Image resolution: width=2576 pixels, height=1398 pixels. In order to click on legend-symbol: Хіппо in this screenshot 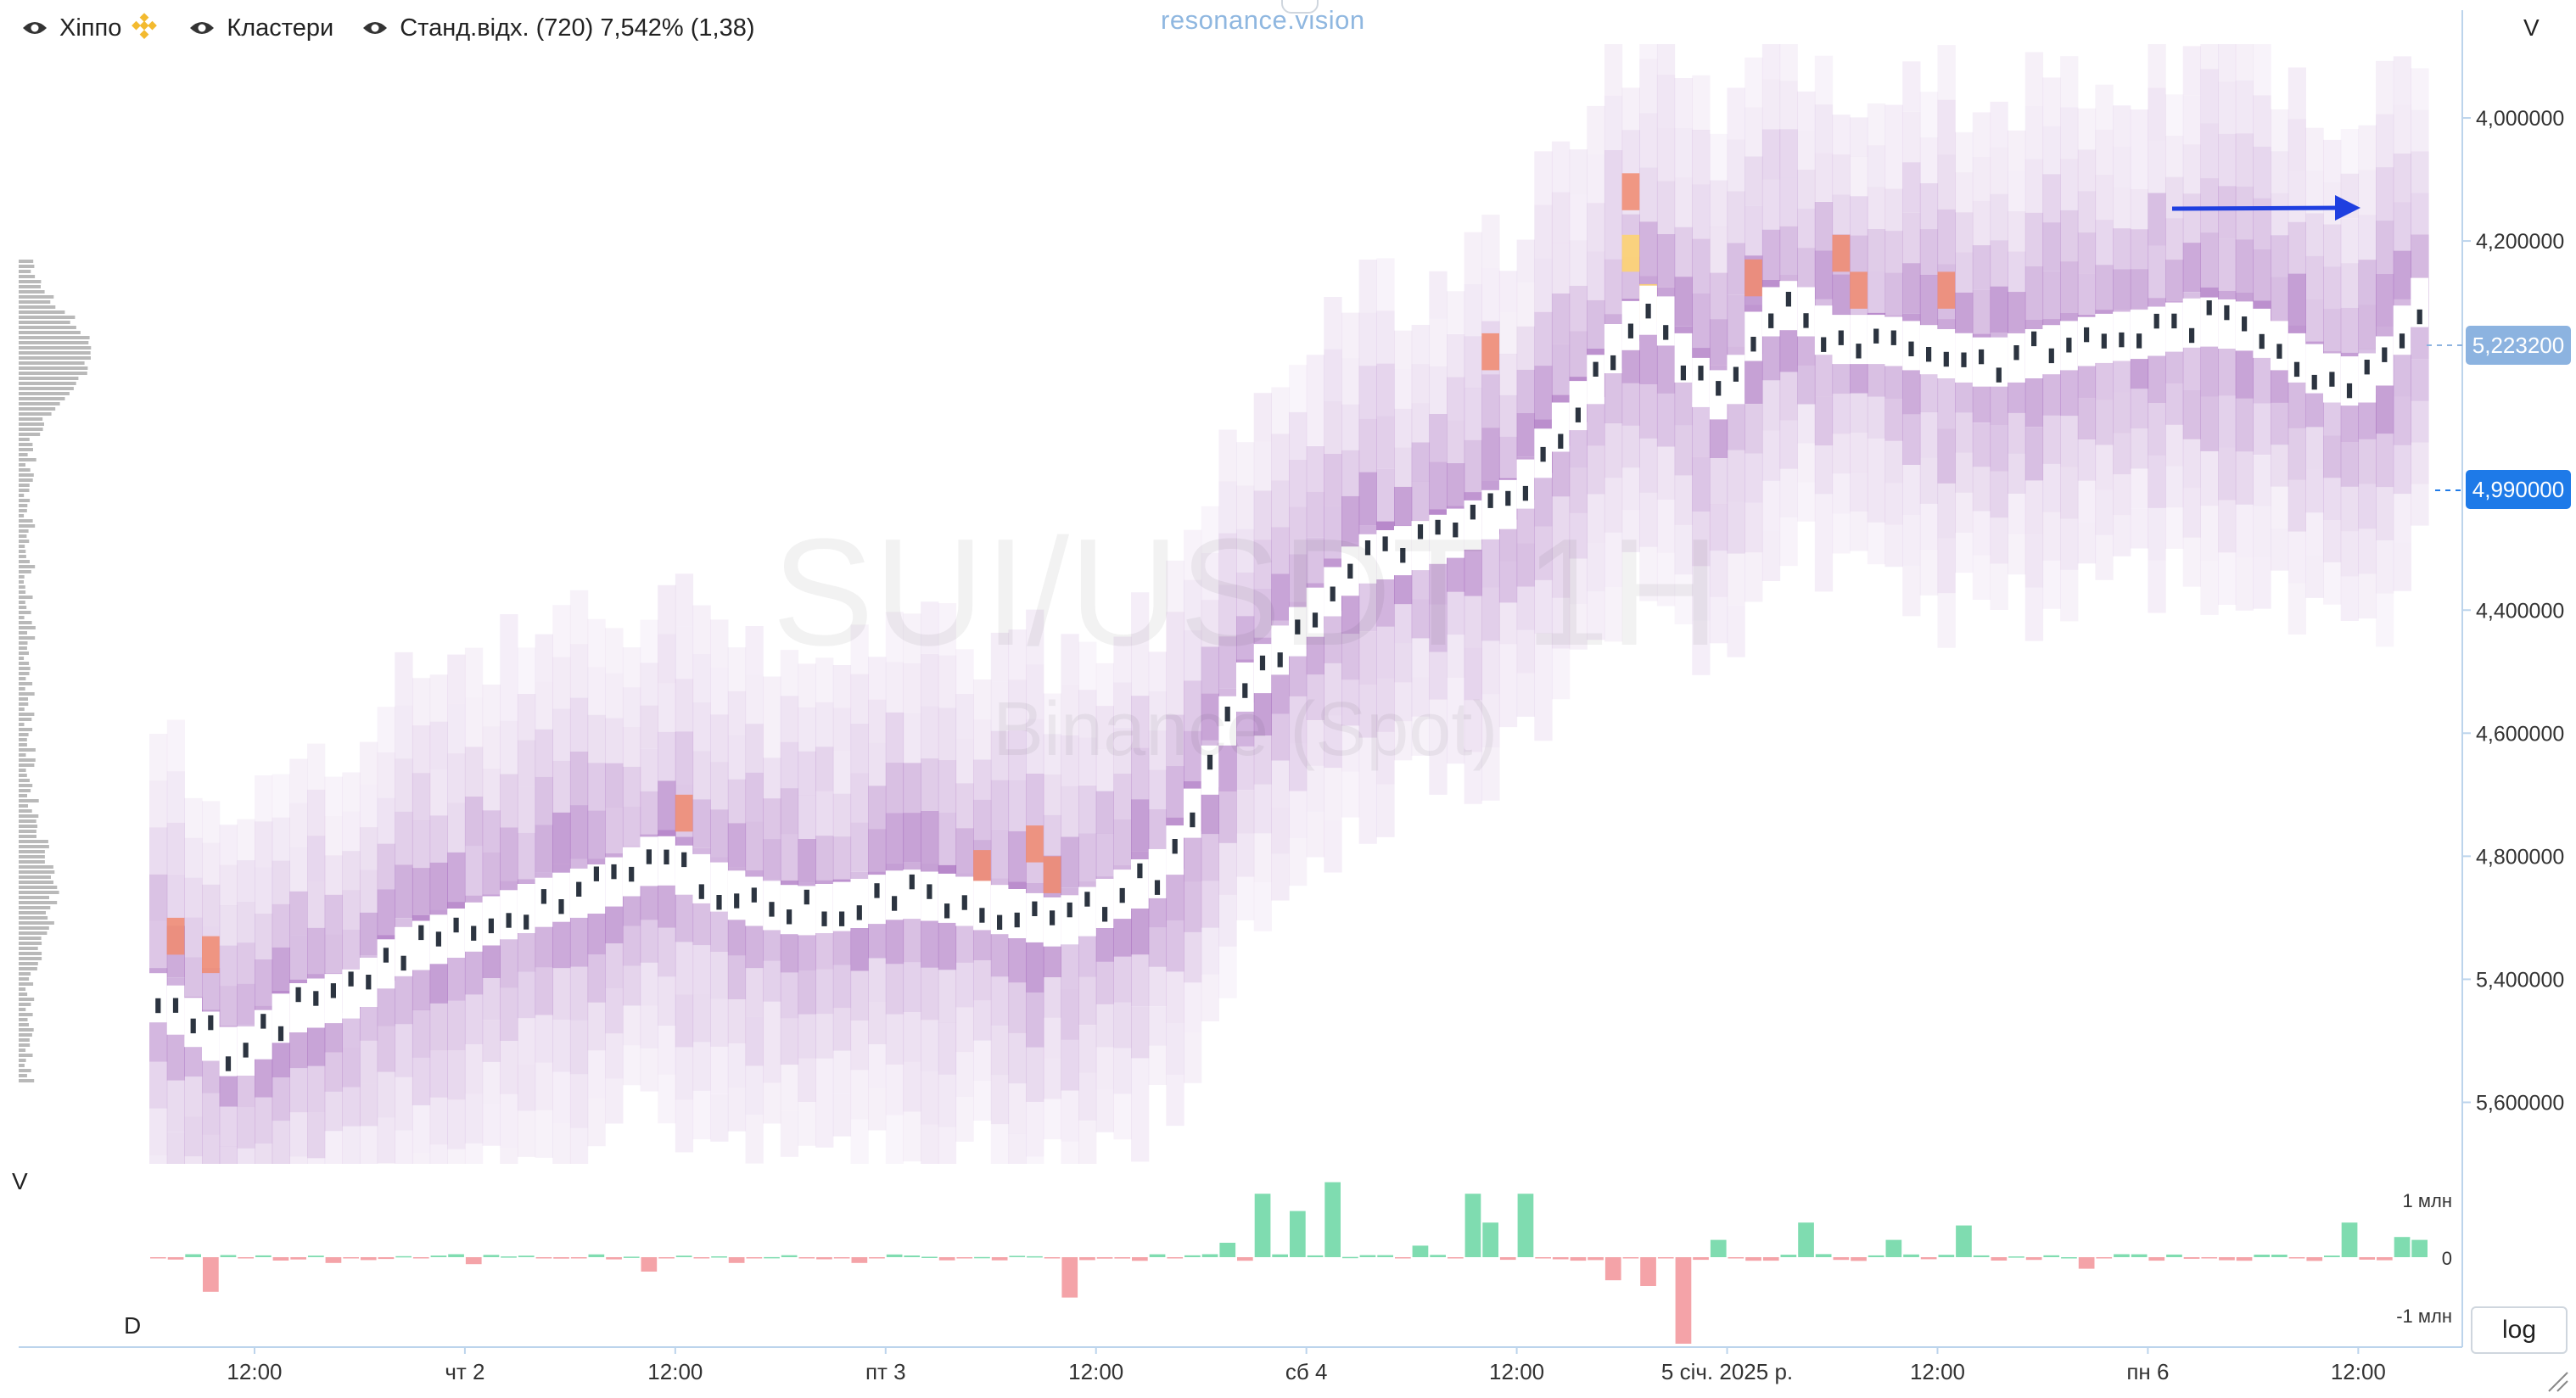, I will do `click(91, 28)`.